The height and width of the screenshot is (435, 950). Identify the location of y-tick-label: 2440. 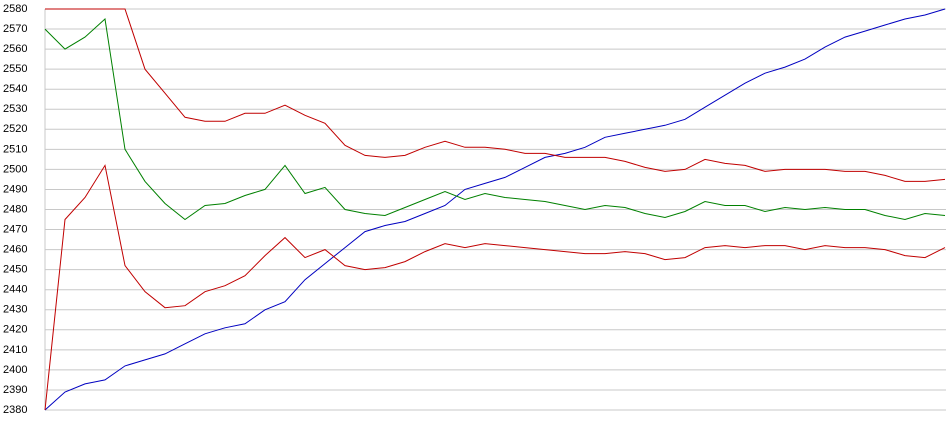
(15, 290).